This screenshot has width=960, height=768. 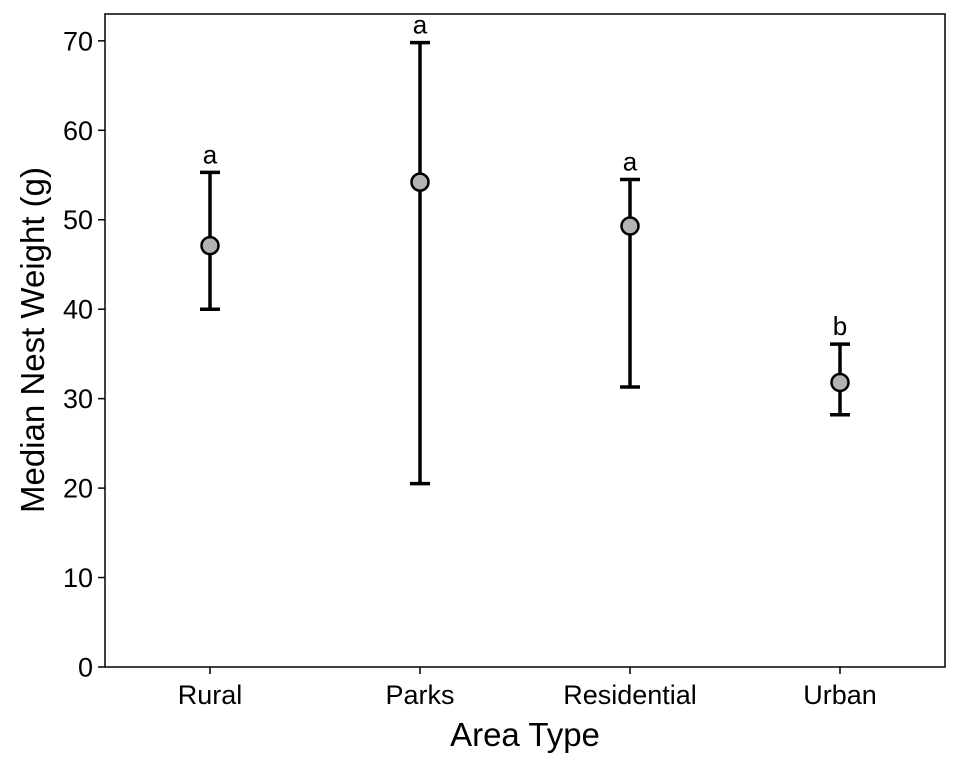 I want to click on error-bar-group: b, so click(x=840, y=364).